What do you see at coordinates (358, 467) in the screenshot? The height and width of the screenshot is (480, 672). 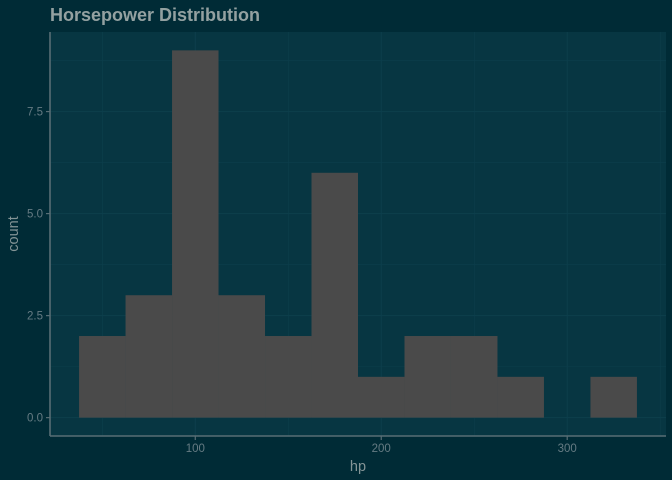 I see `x-axis-title: hp` at bounding box center [358, 467].